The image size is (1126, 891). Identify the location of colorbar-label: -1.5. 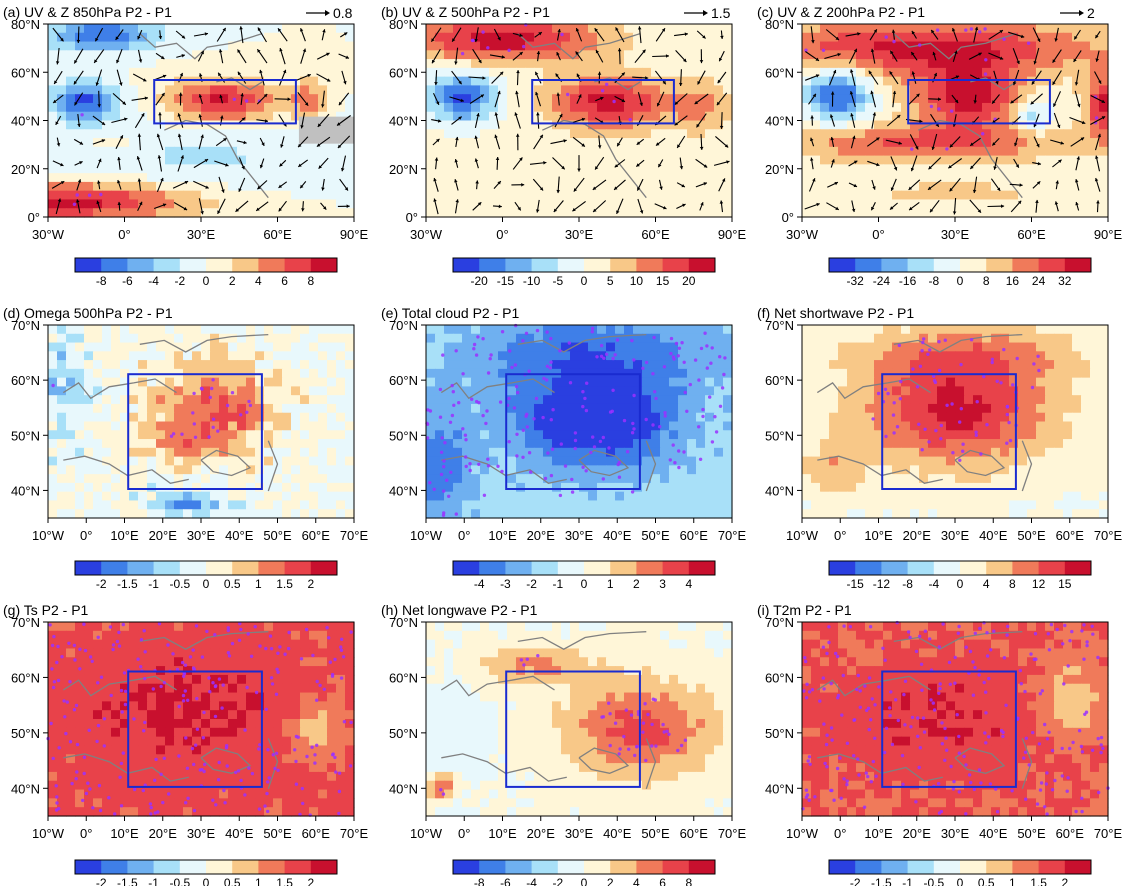
(127, 584).